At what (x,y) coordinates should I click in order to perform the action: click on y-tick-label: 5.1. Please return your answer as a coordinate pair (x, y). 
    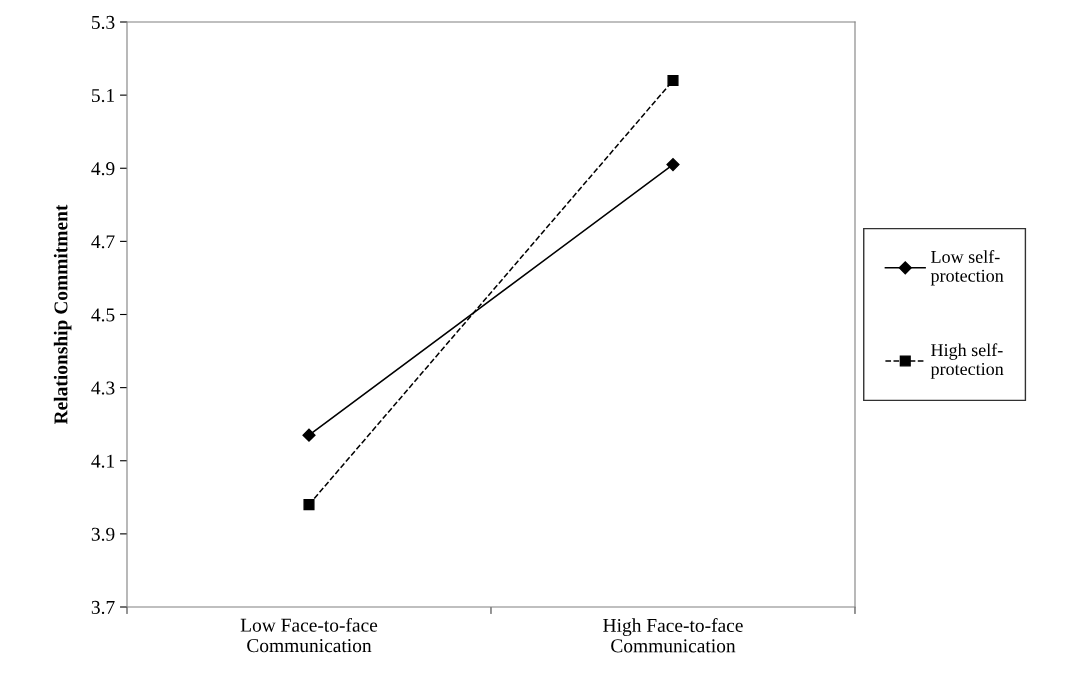
    Looking at the image, I should click on (103, 96).